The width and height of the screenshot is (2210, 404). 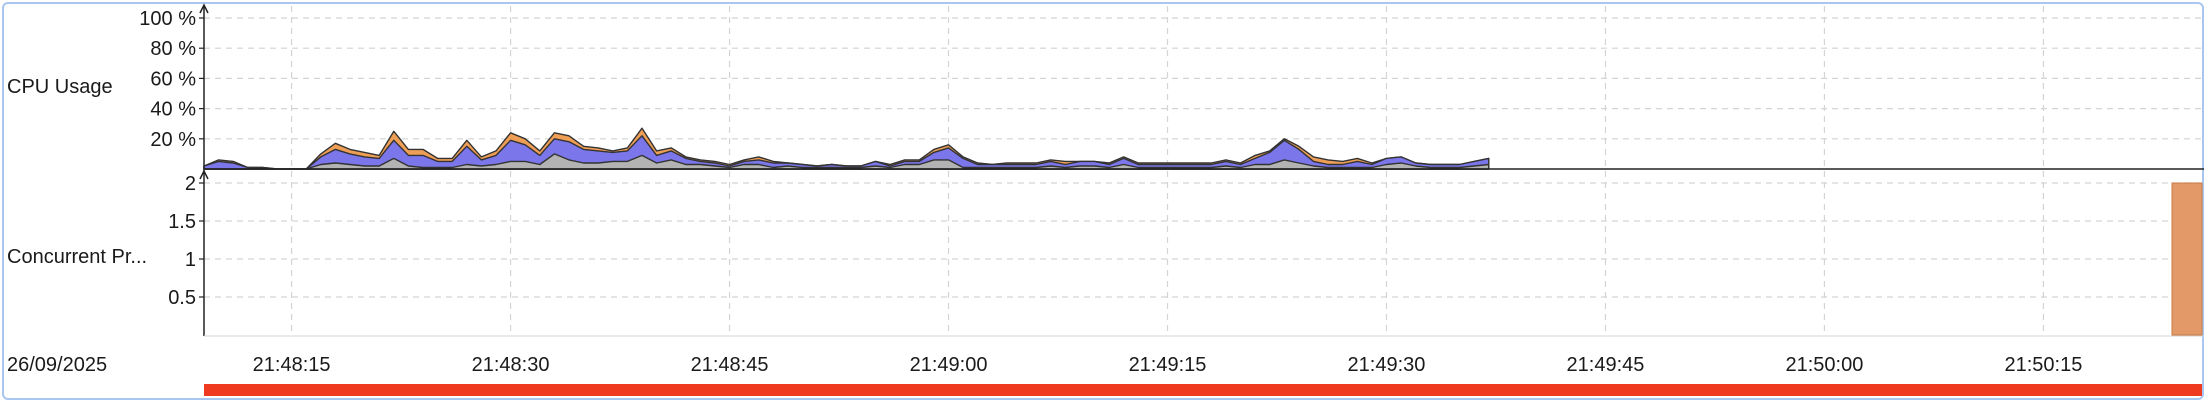 I want to click on proc-axis-arrow, so click(x=204, y=174).